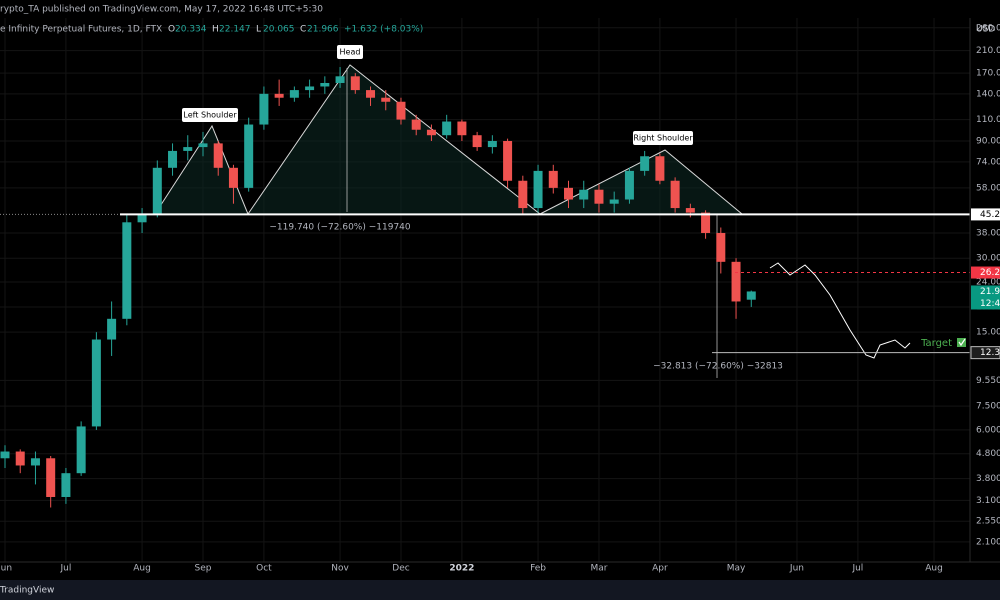 The height and width of the screenshot is (600, 1000). Describe the element at coordinates (988, 454) in the screenshot. I see `y-tick-label: 4.800` at that location.